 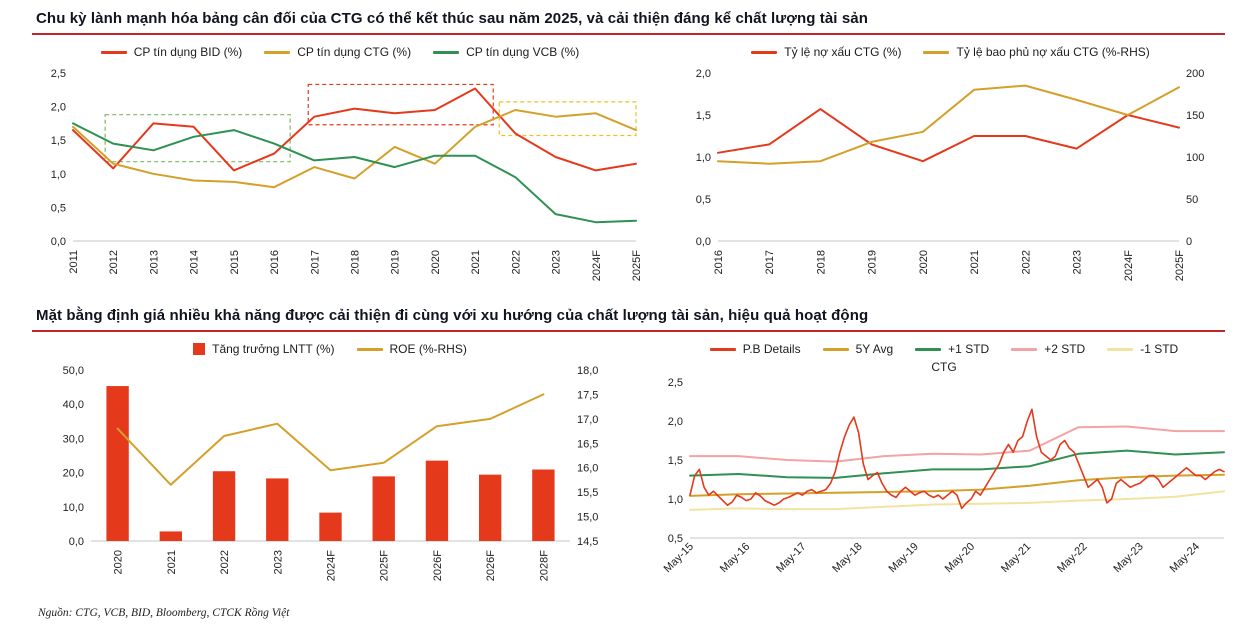 What do you see at coordinates (1016, 558) in the screenshot?
I see `svg-text: May-21` at bounding box center [1016, 558].